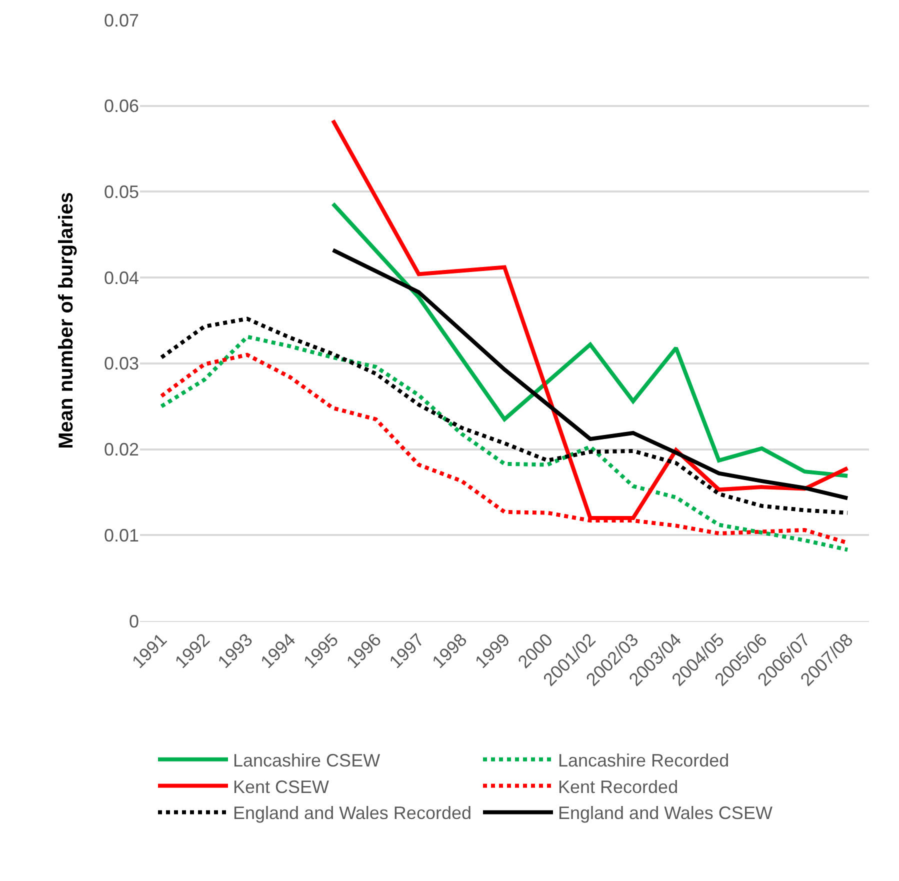 Image resolution: width=899 pixels, height=881 pixels. I want to click on y-tick-label: 0, so click(133, 621).